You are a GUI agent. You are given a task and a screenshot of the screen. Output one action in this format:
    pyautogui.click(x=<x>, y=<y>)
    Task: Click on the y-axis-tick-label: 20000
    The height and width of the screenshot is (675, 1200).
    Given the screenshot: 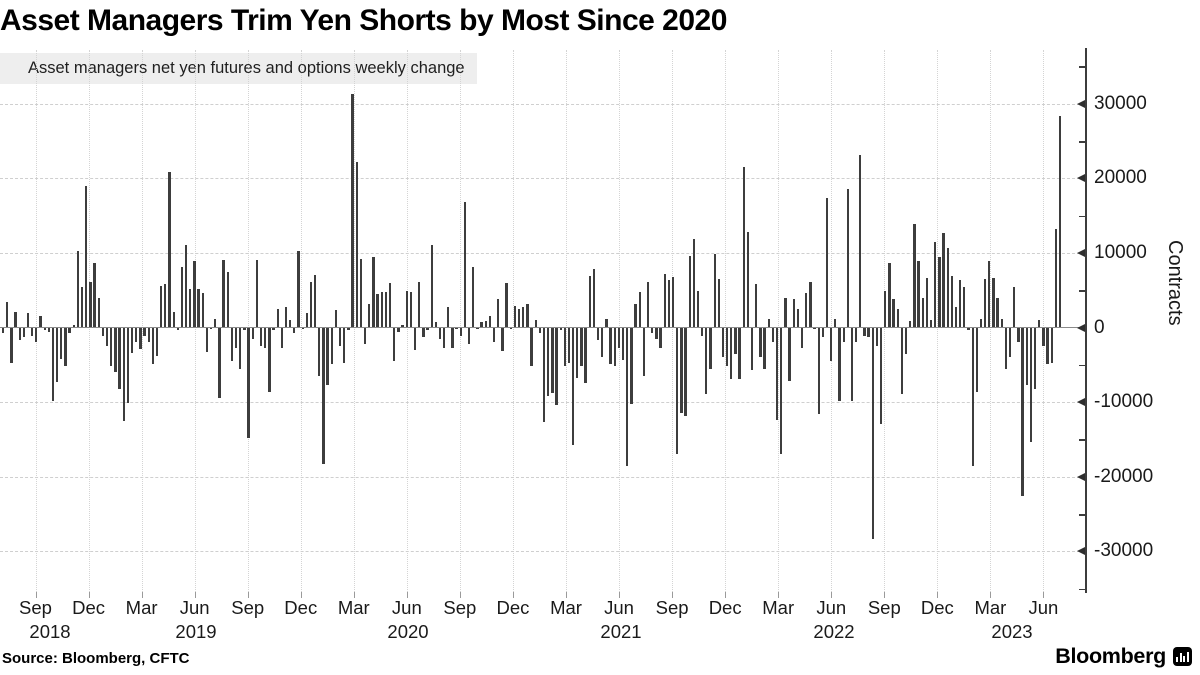 What is the action you would take?
    pyautogui.click(x=1120, y=178)
    